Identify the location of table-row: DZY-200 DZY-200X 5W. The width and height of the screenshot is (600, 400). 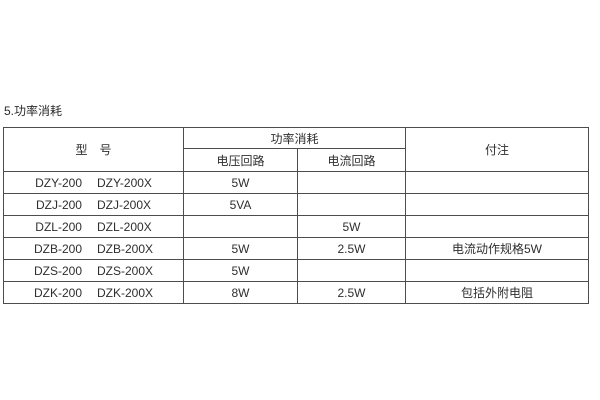
(296, 182).